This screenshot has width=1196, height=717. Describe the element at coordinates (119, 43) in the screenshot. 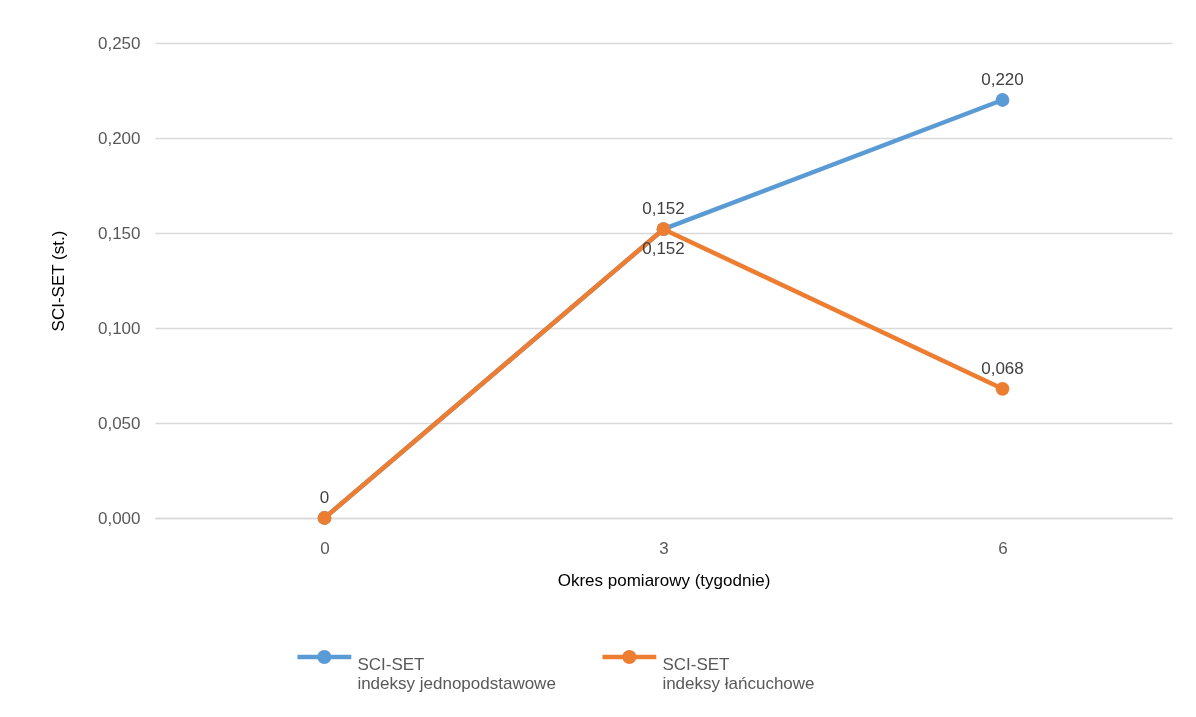

I see `y-tick-label: 0,250` at that location.